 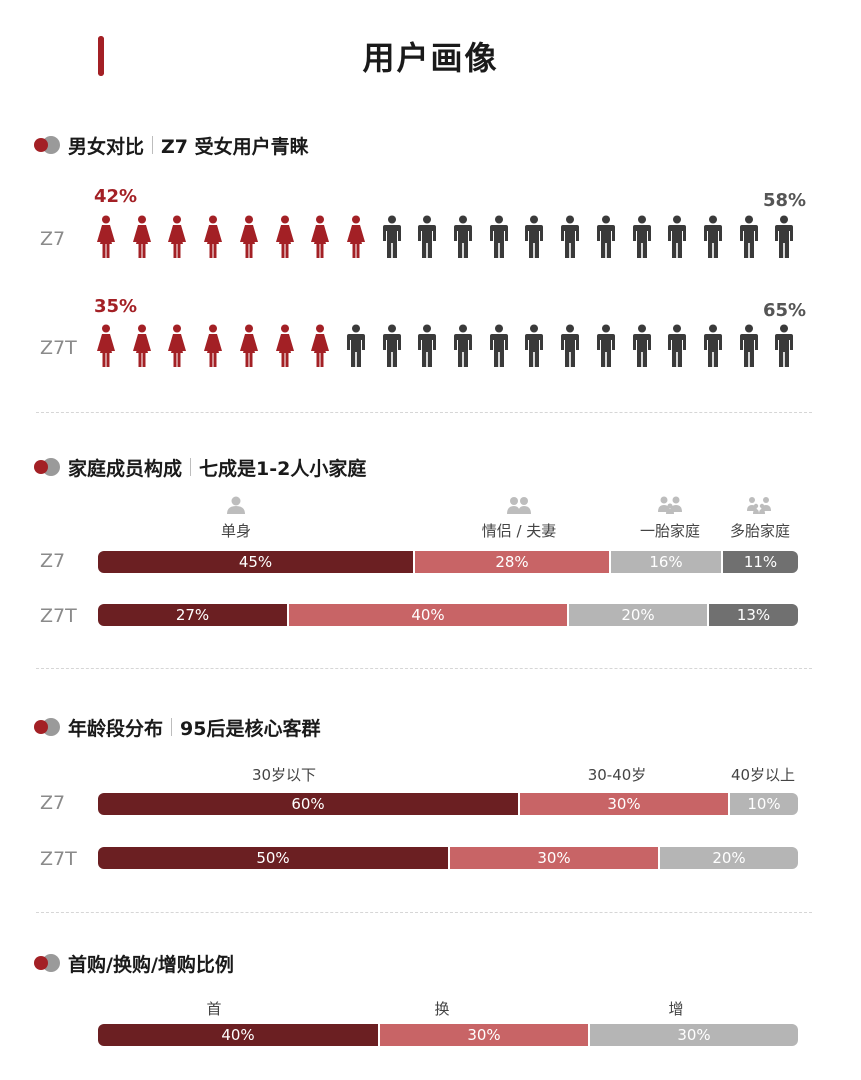 I want to click on z7-male-pct: 58%, so click(x=785, y=200).